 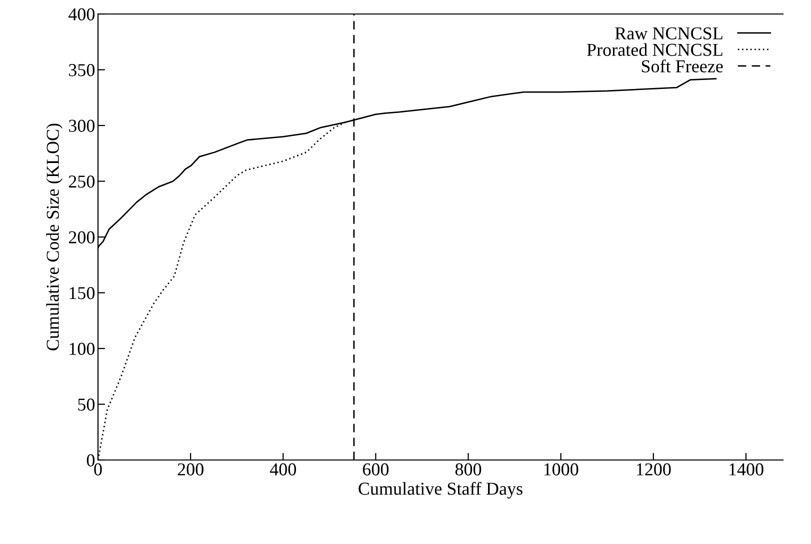 I want to click on x-tick-label: 600, so click(x=375, y=469).